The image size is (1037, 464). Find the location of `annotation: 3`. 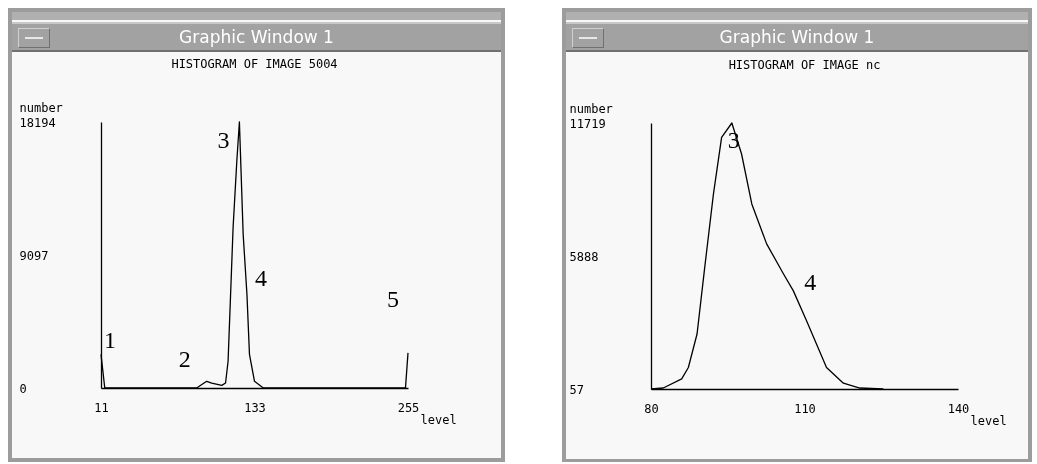

annotation: 3 is located at coordinates (223, 140).